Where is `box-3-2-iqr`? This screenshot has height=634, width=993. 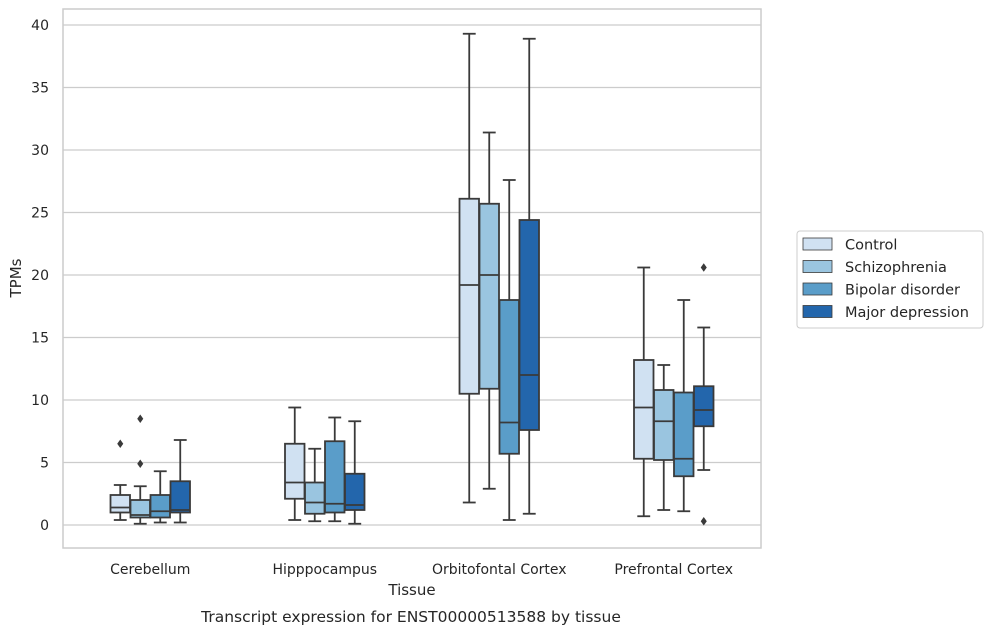 box-3-2-iqr is located at coordinates (489, 296).